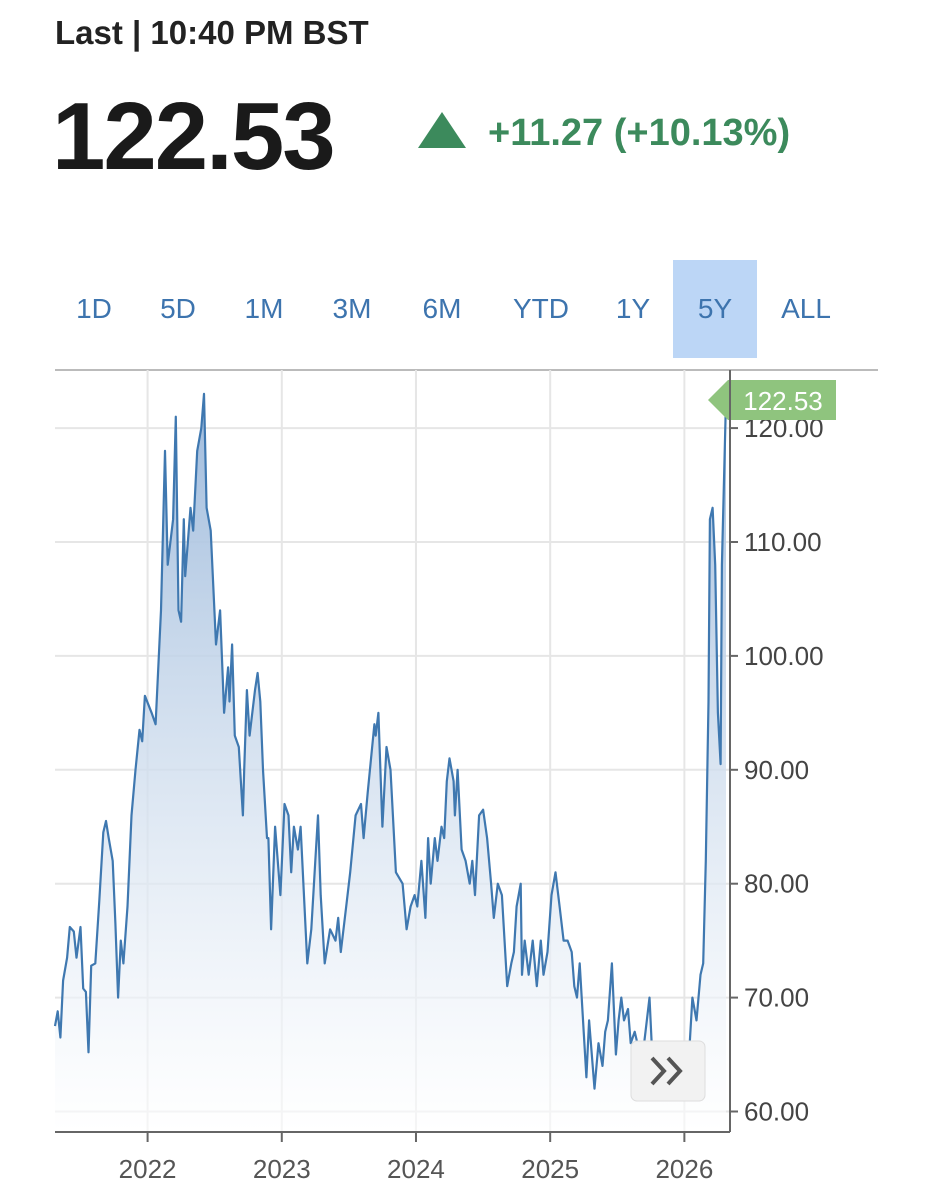 This screenshot has height=1200, width=934. What do you see at coordinates (783, 401) in the screenshot?
I see `last-value-label: 122.53` at bounding box center [783, 401].